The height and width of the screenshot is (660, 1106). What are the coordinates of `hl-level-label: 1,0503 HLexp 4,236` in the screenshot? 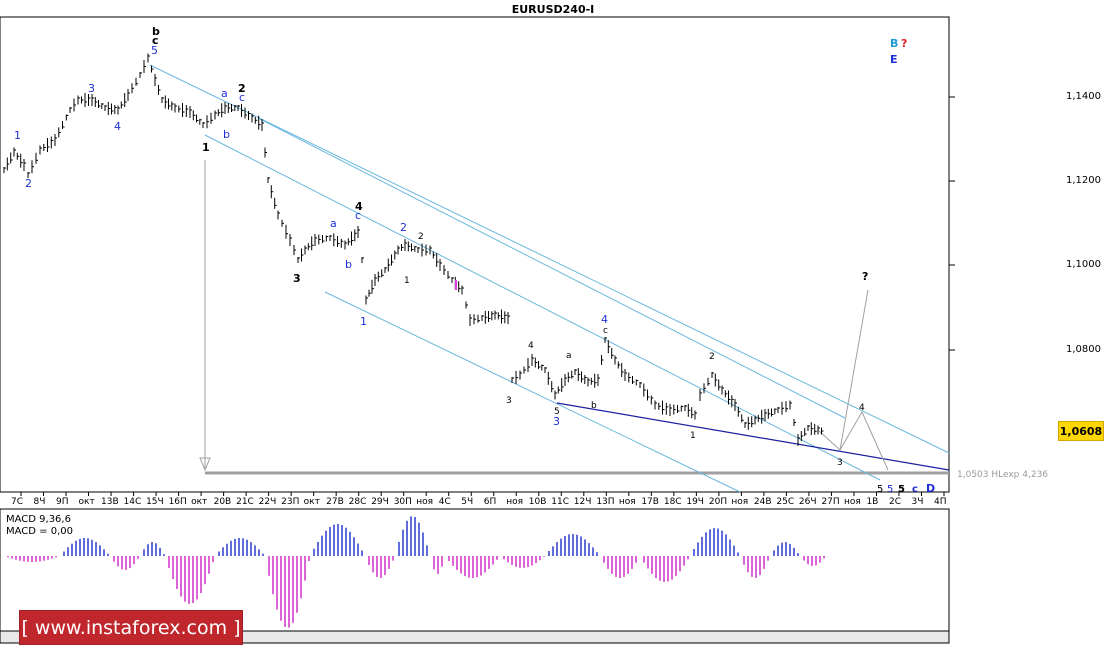 It's located at (1003, 475).